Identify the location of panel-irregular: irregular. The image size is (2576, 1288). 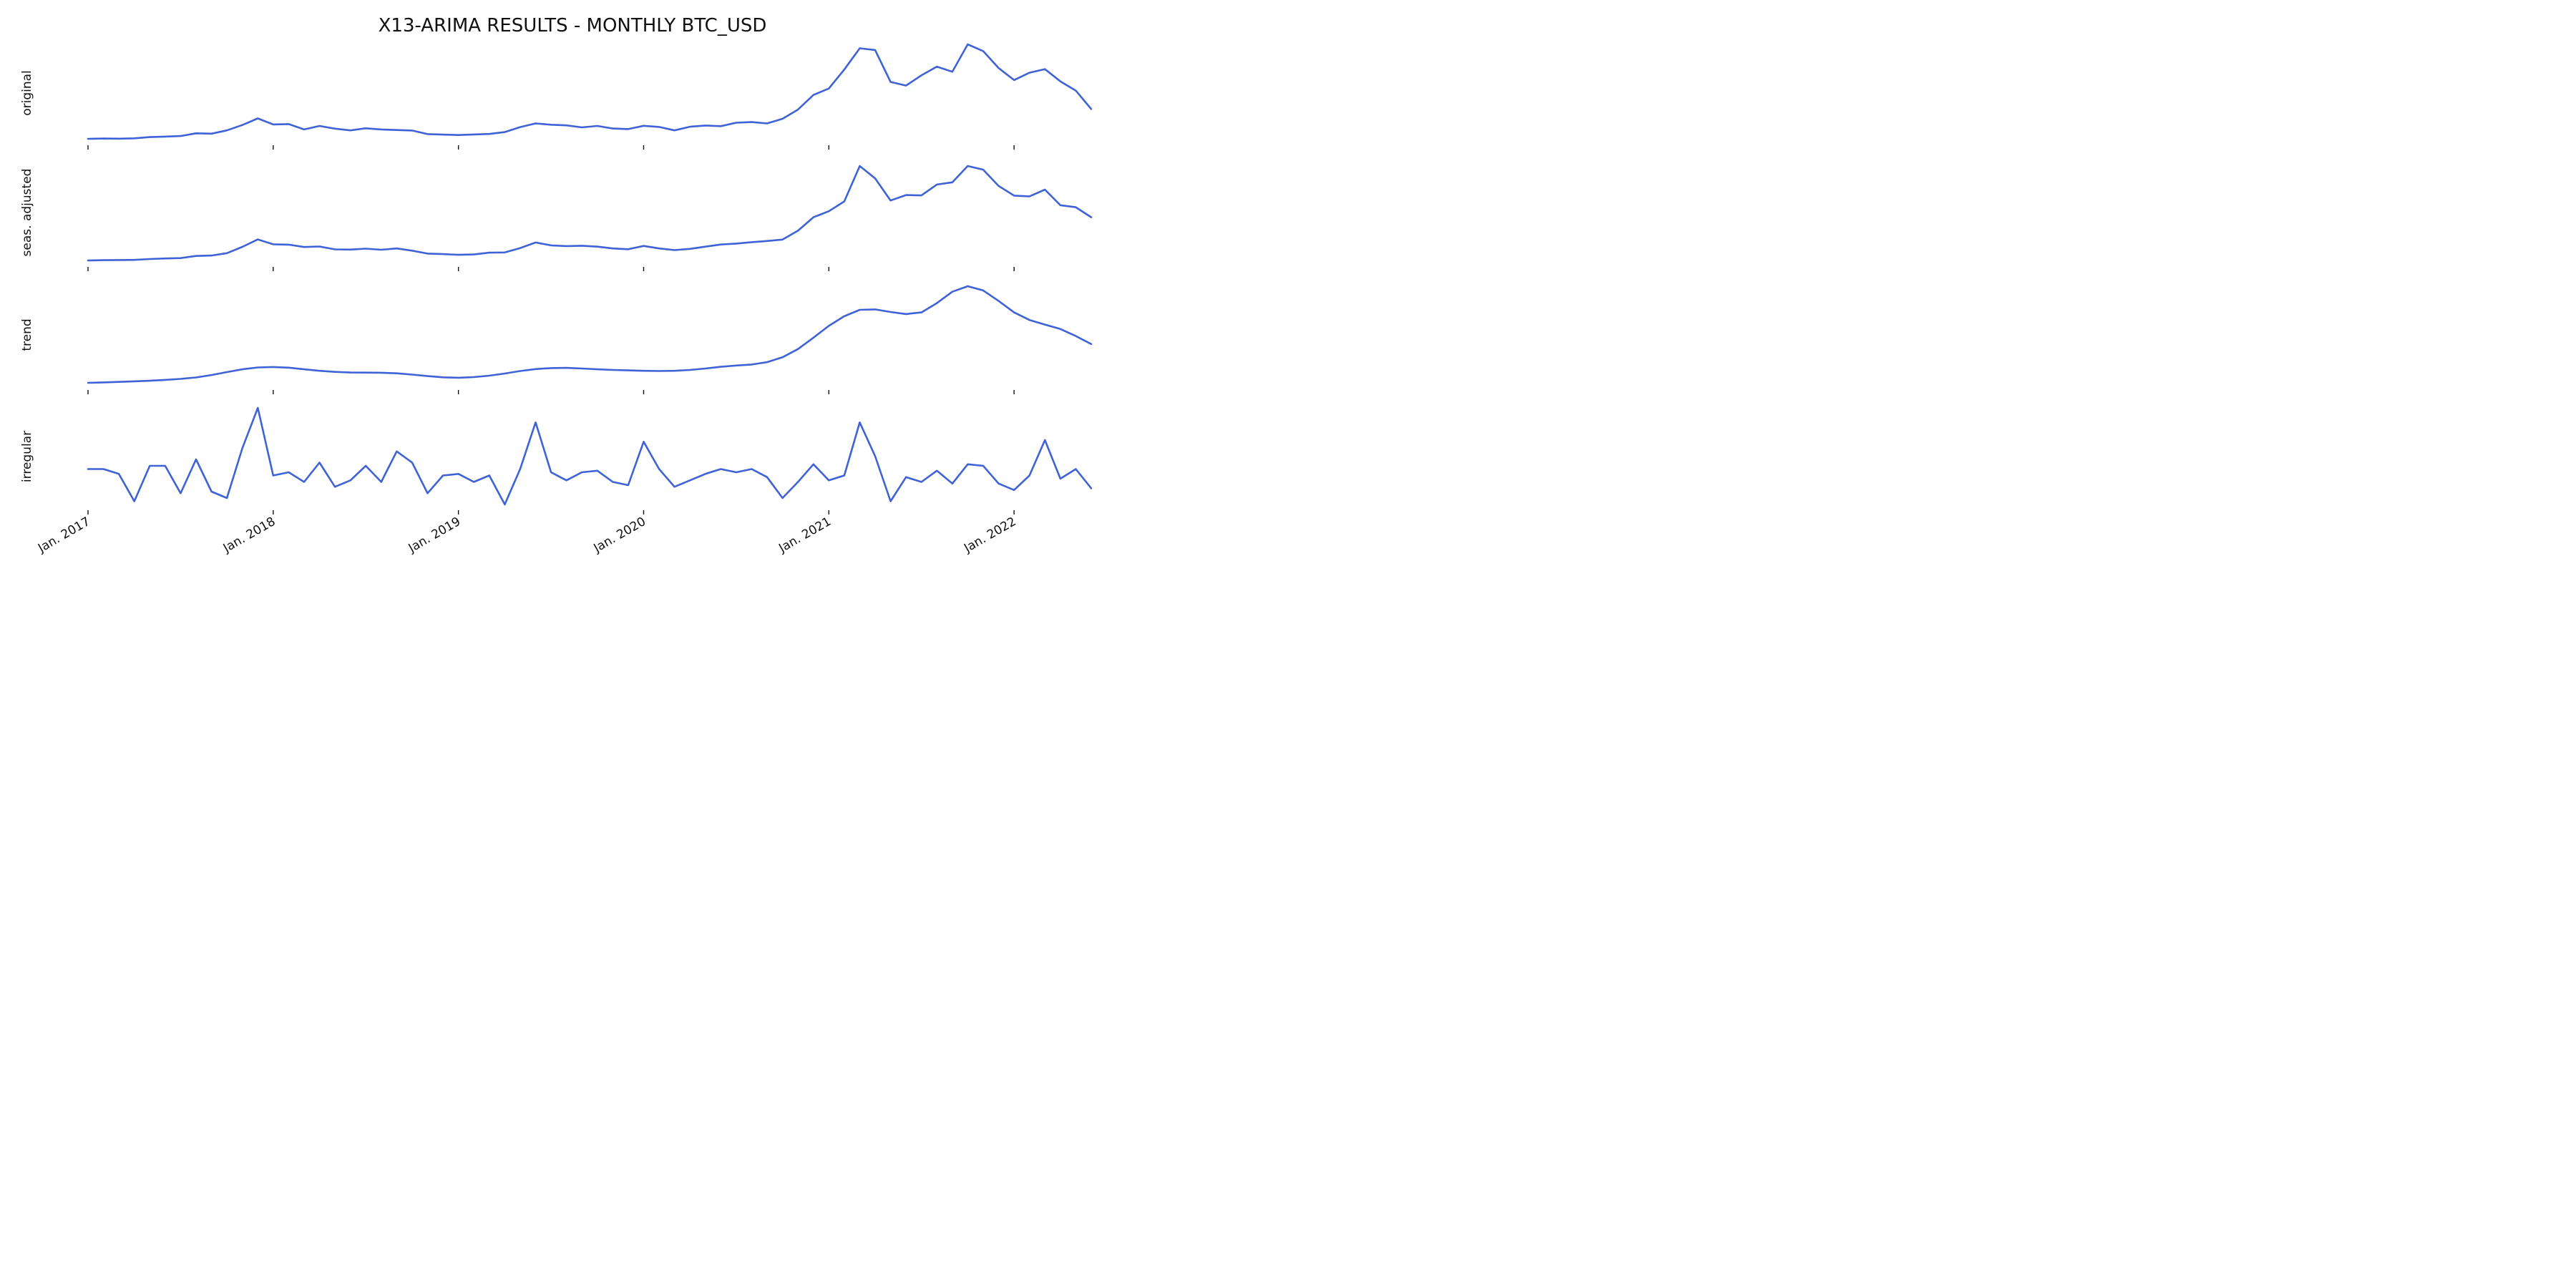
(556, 460).